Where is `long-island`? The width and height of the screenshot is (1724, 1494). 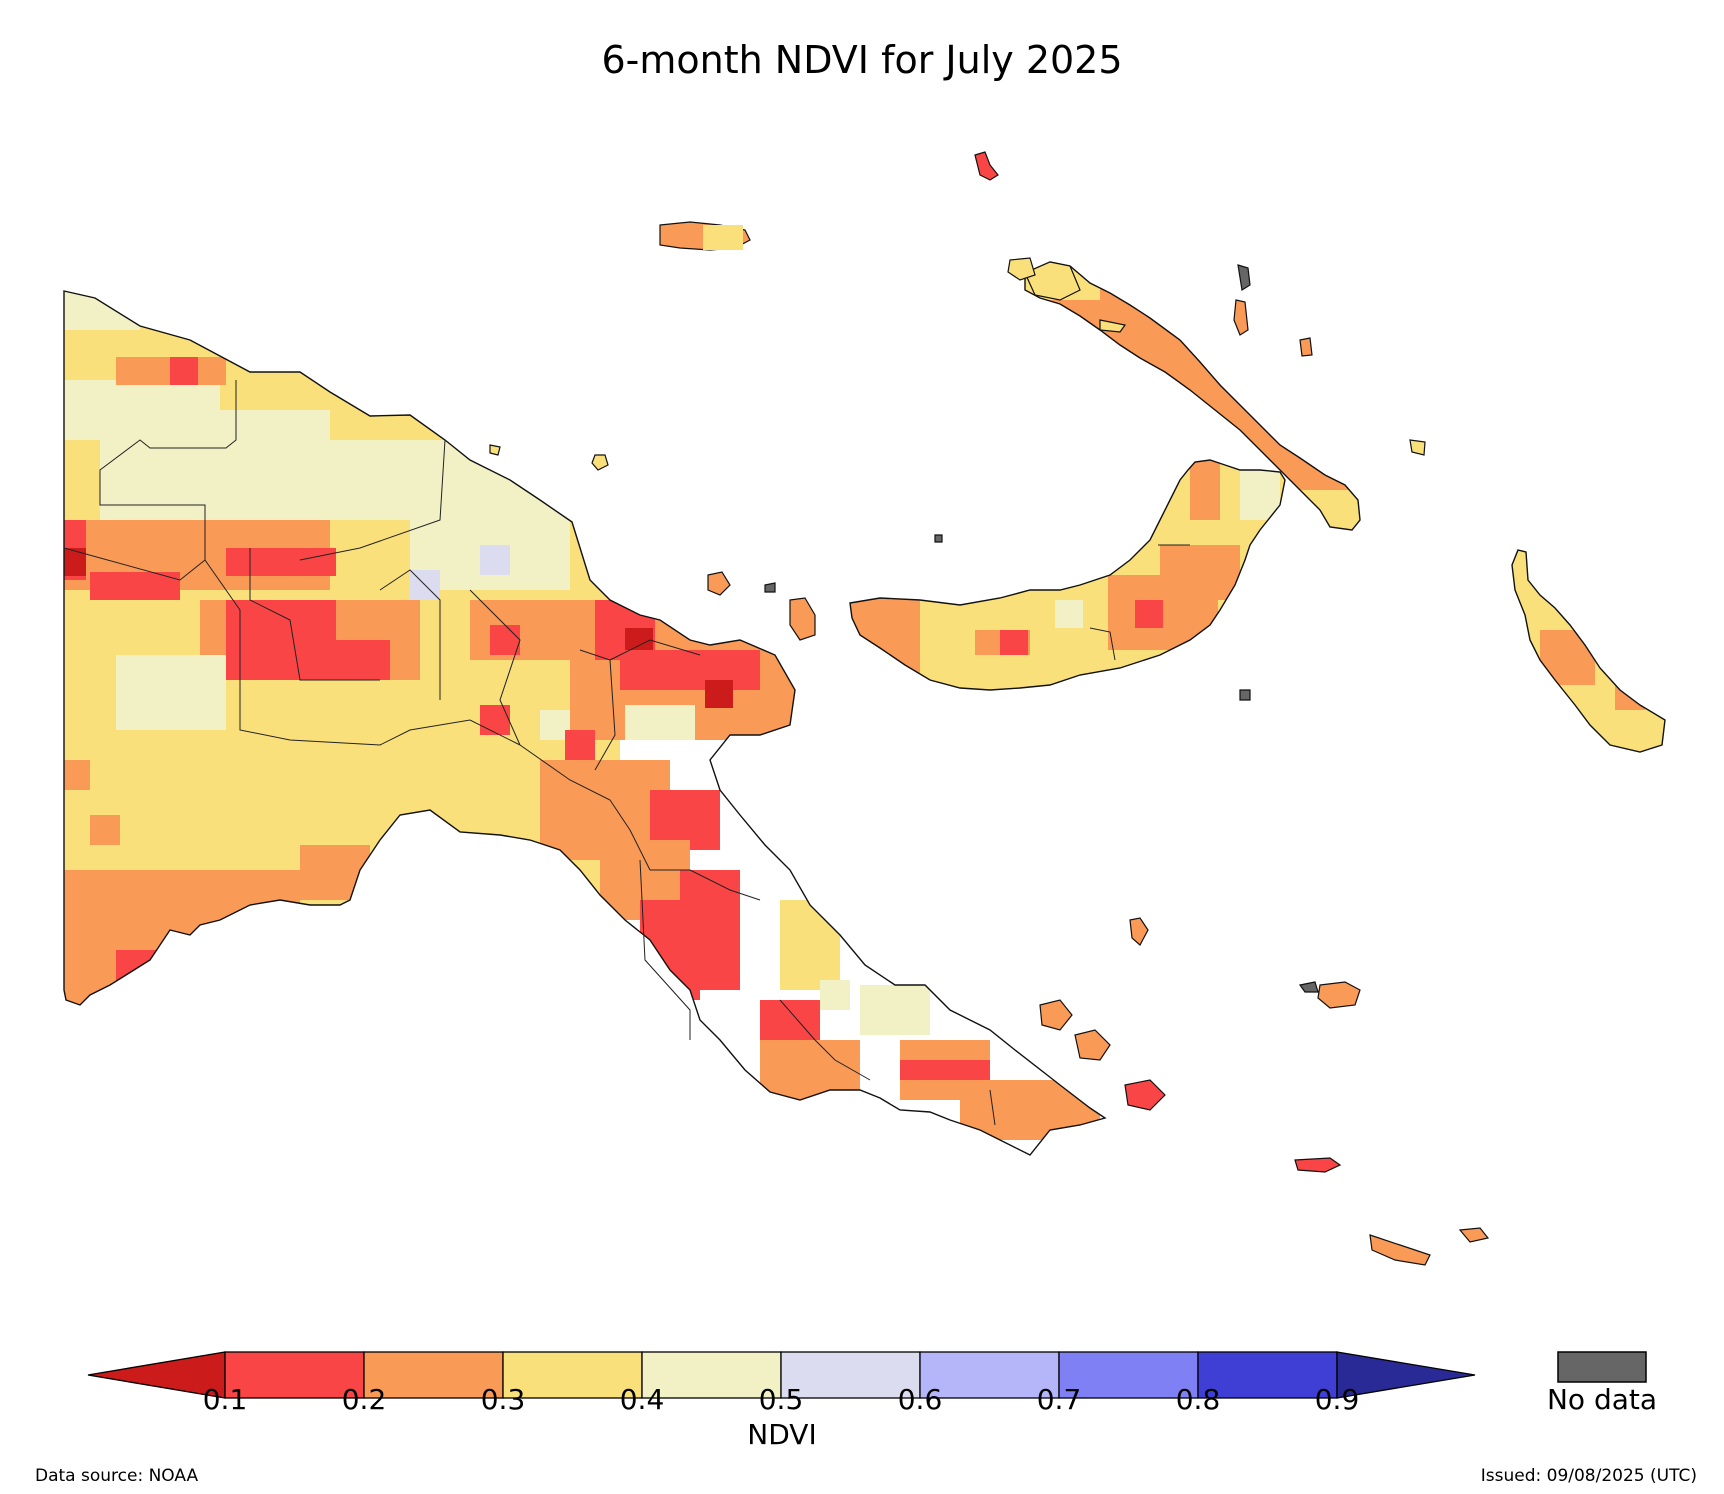 long-island is located at coordinates (802, 619).